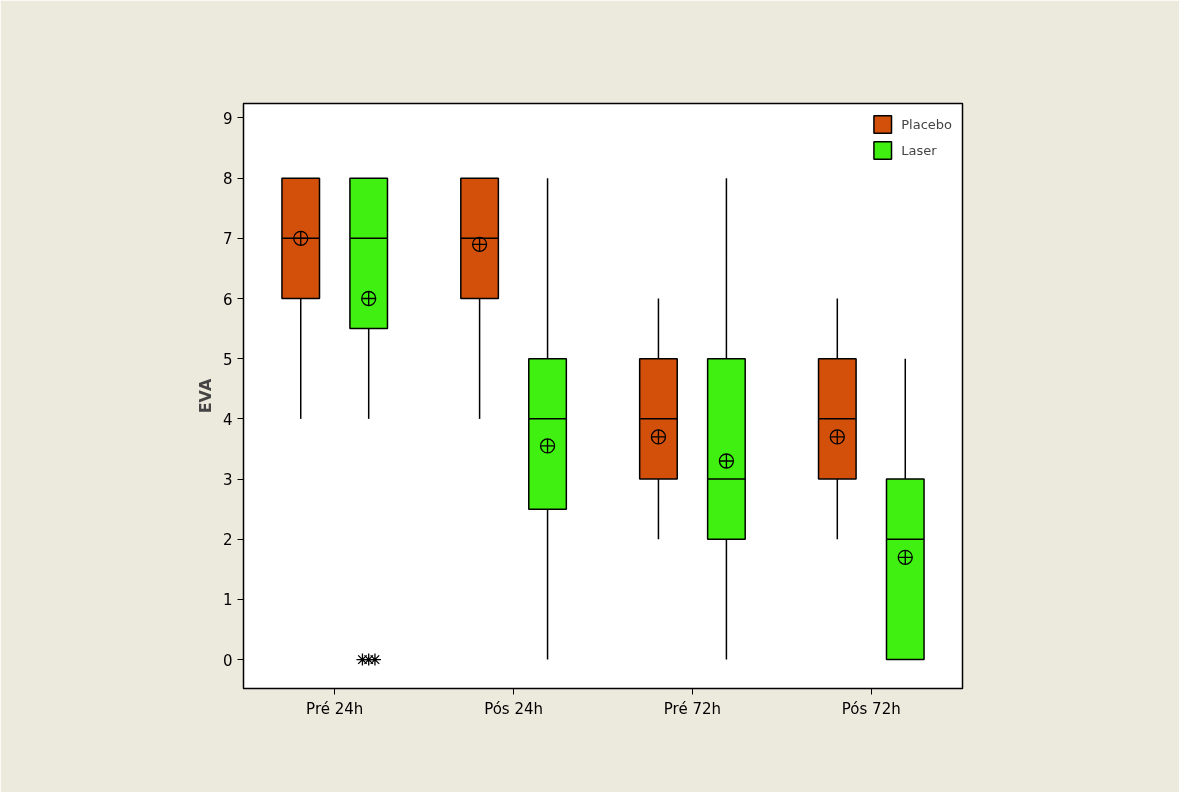 The image size is (1179, 792). Describe the element at coordinates (692, 708) in the screenshot. I see `x-tick-label: Pré 72h` at that location.